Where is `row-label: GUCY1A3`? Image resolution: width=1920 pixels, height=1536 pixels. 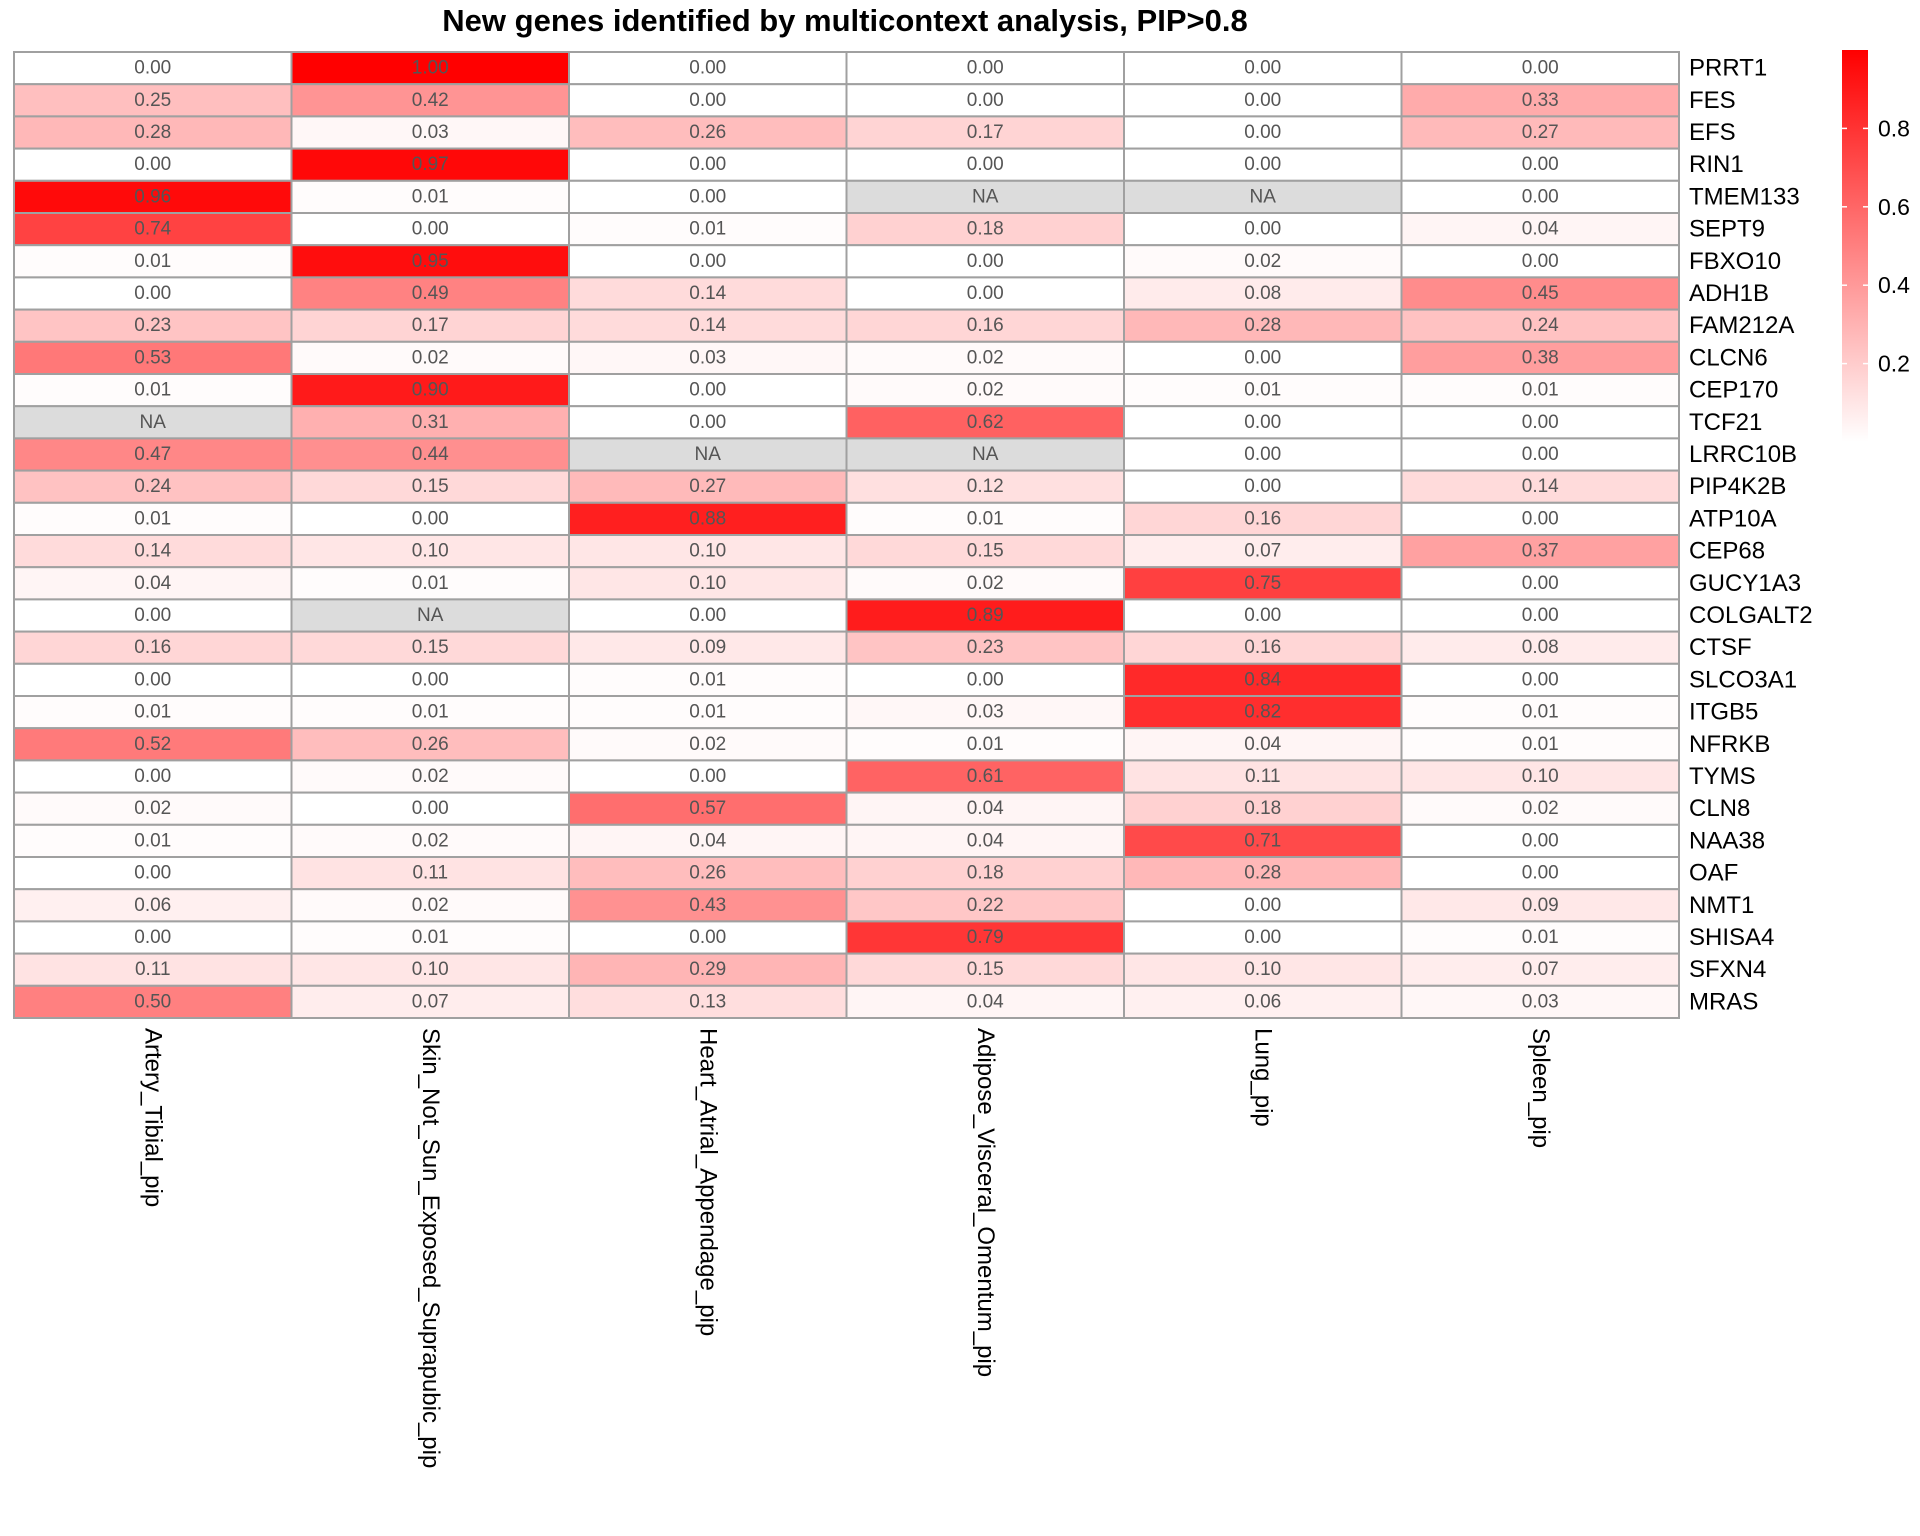 row-label: GUCY1A3 is located at coordinates (1745, 583).